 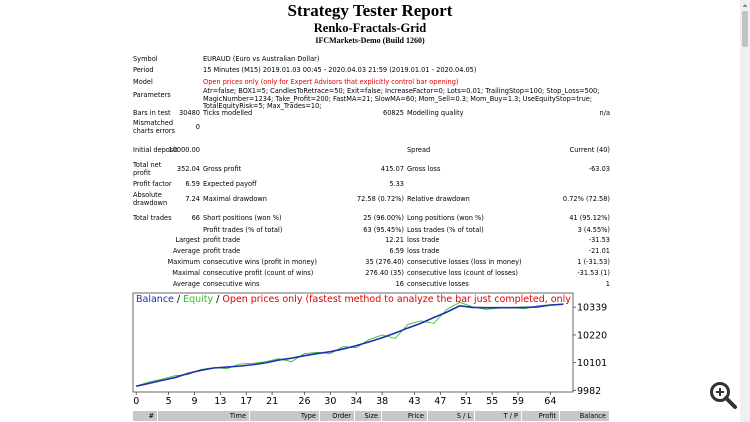 What do you see at coordinates (592, 363) in the screenshot?
I see `y-tick-label: 10101` at bounding box center [592, 363].